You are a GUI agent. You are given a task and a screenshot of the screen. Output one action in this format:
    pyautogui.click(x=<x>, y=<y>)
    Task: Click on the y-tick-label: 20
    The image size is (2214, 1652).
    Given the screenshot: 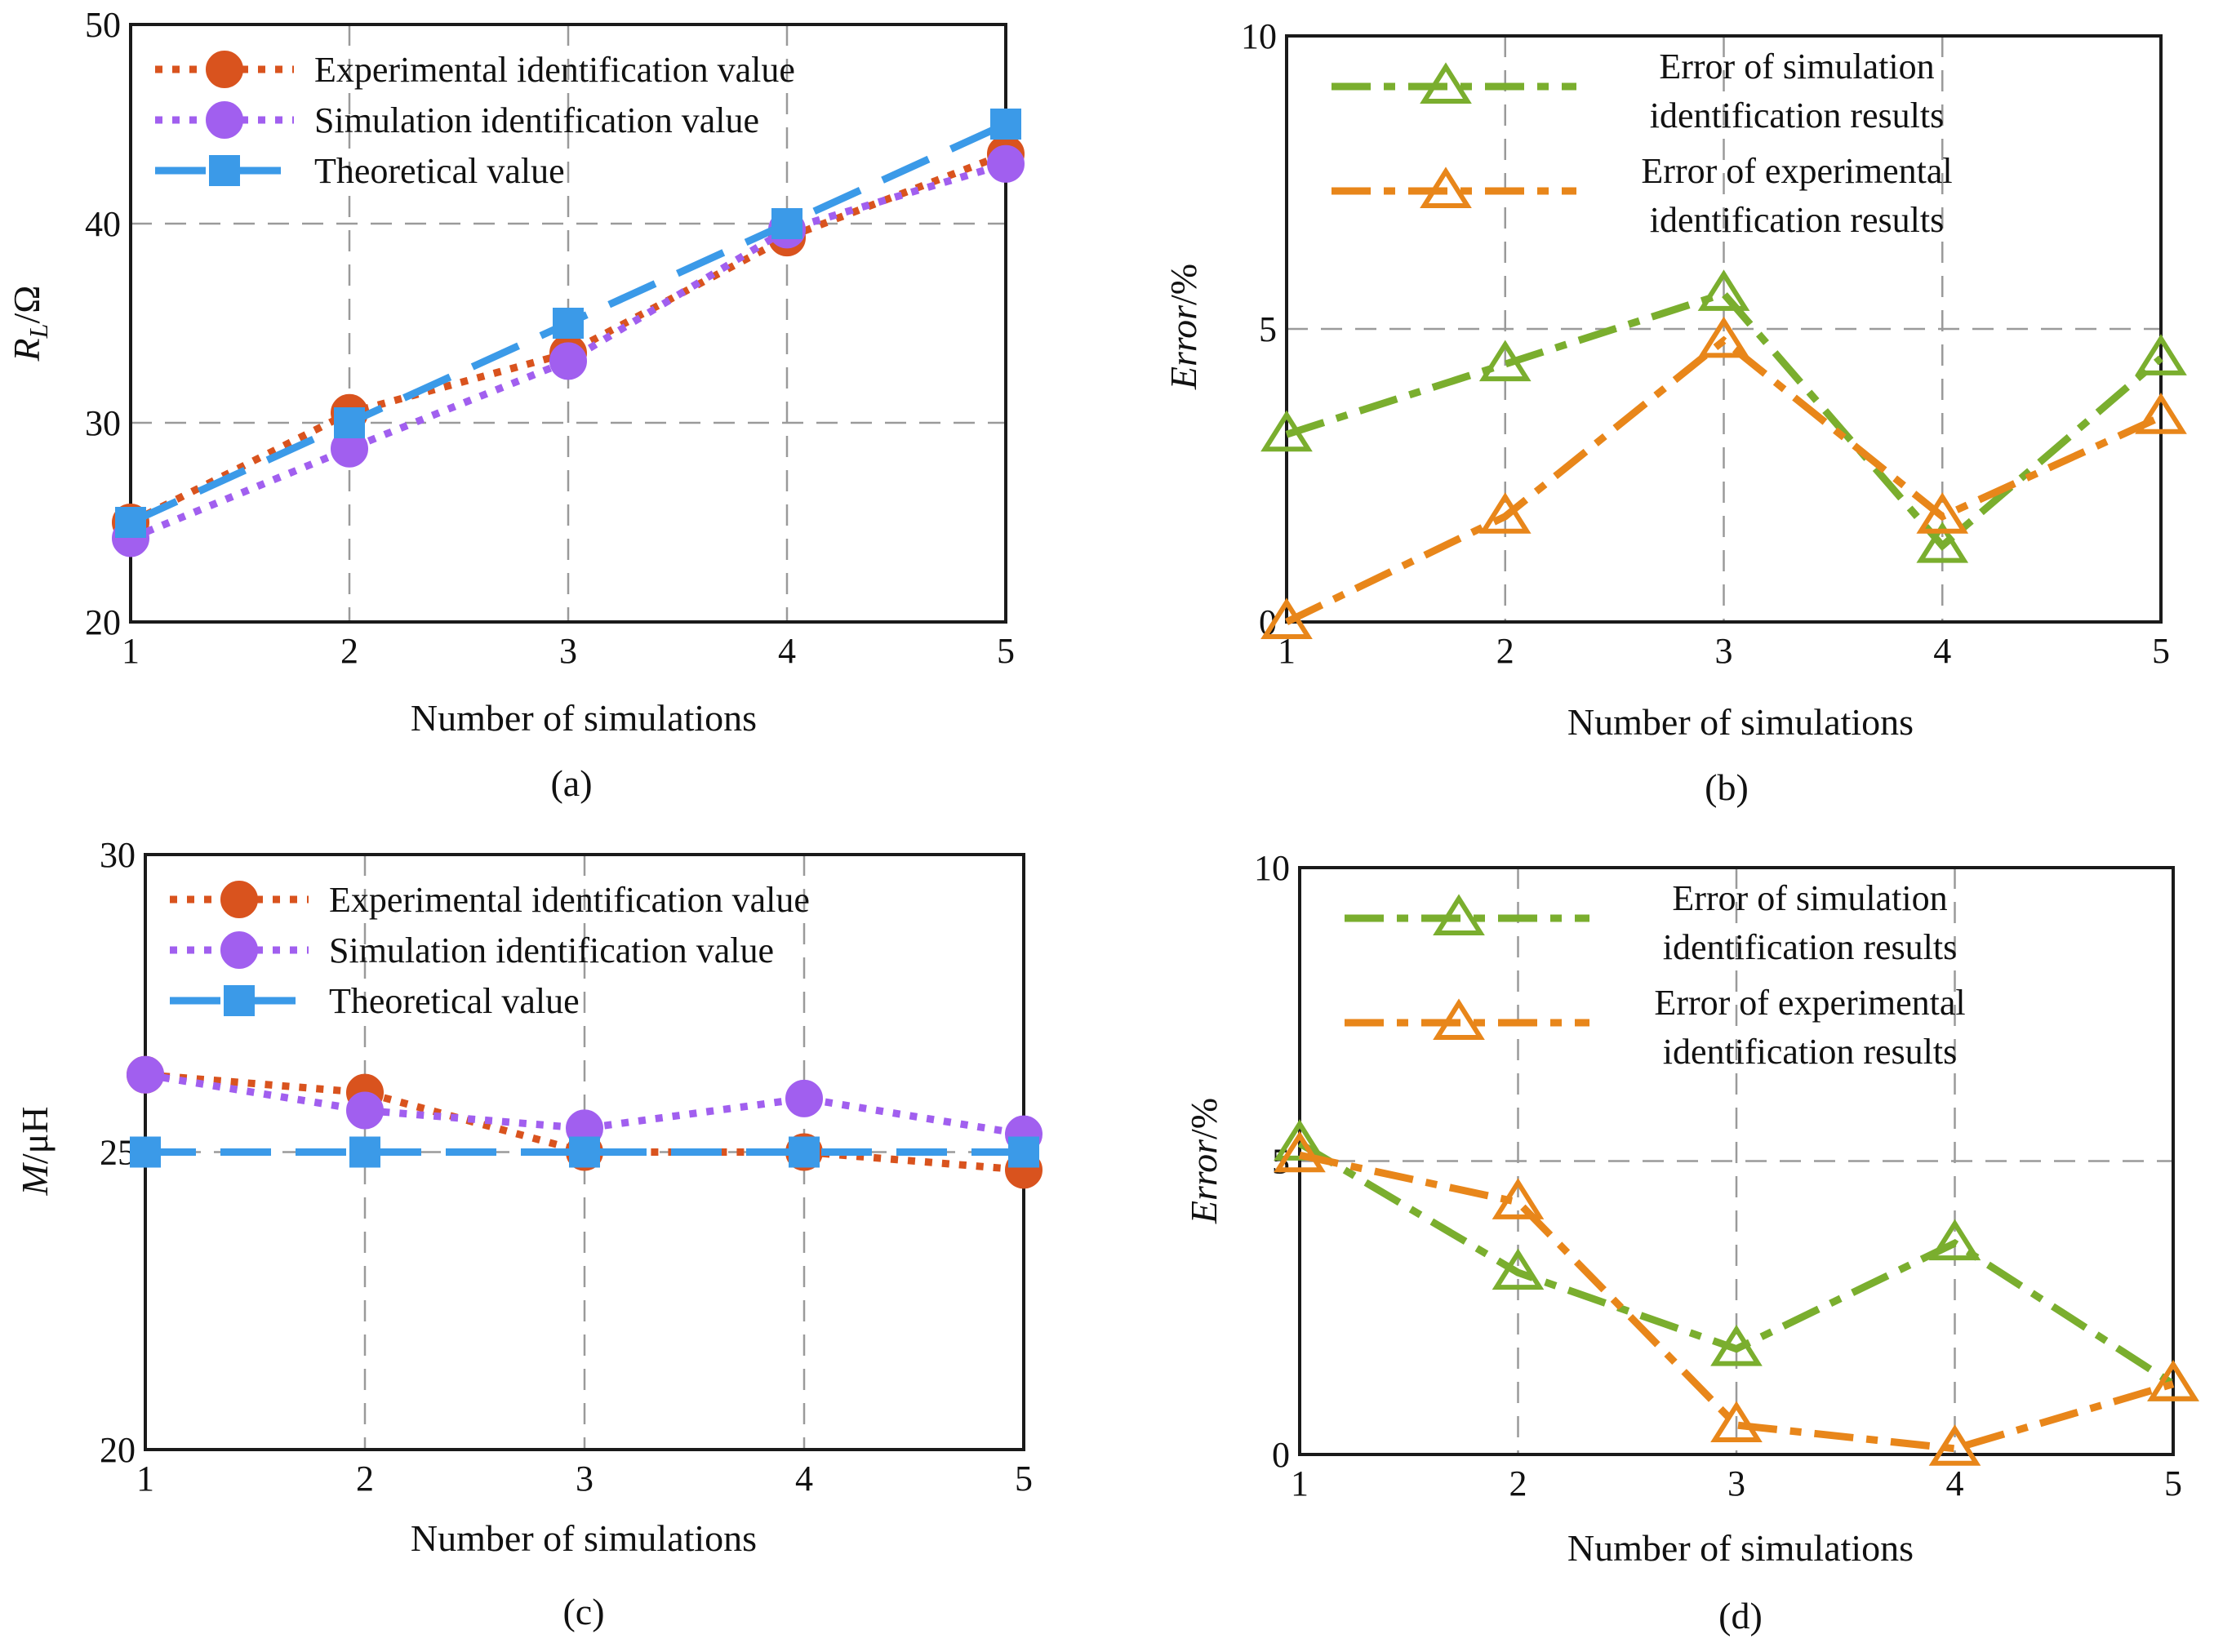 What is the action you would take?
    pyautogui.click(x=118, y=1450)
    